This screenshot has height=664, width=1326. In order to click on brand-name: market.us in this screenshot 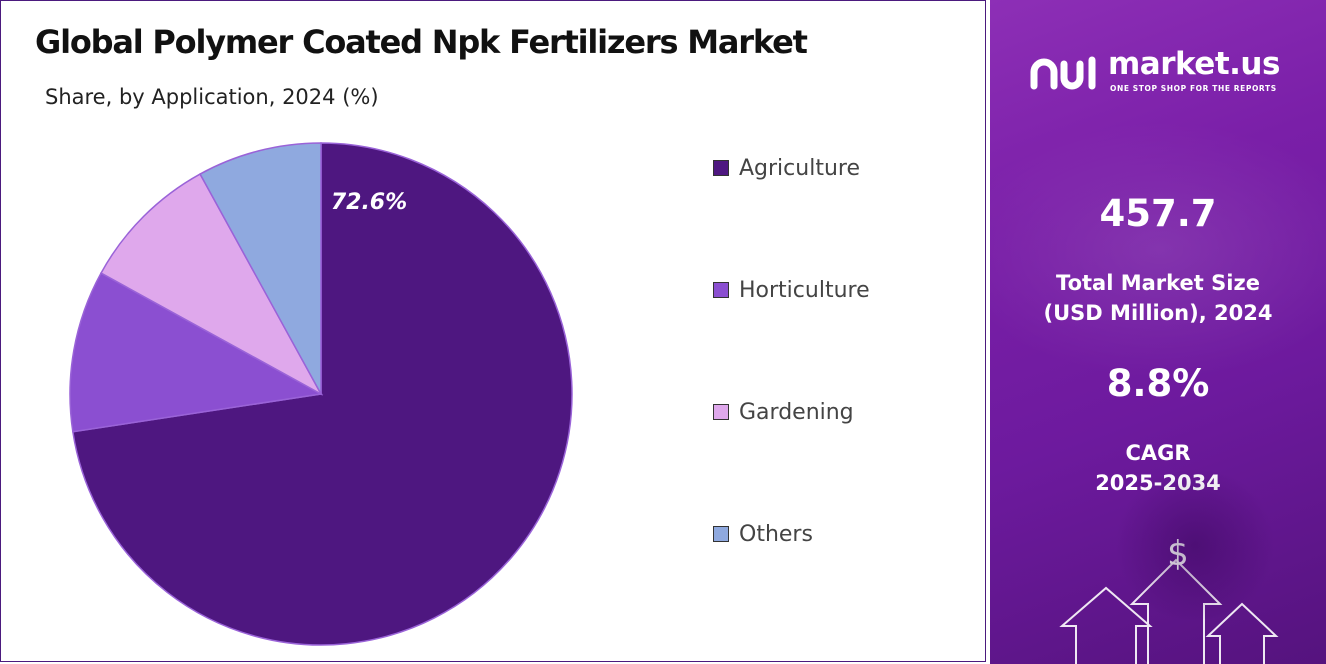, I will do `click(1194, 64)`.